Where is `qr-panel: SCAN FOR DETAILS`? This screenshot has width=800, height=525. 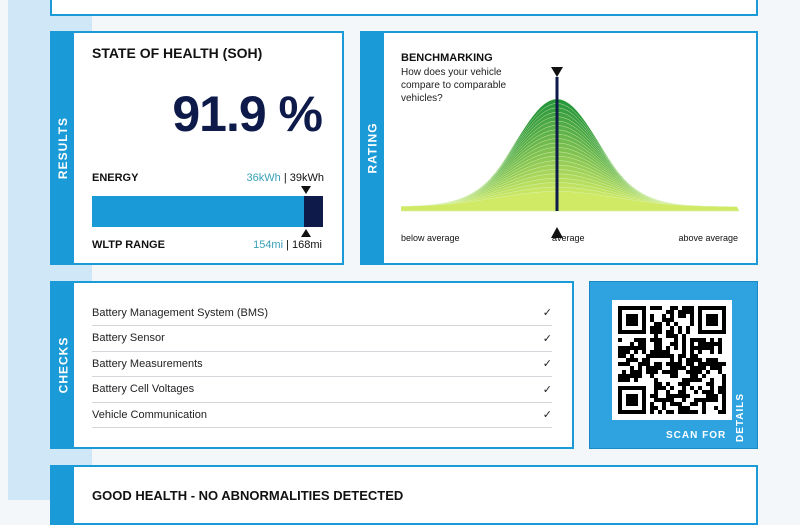 qr-panel: SCAN FOR DETAILS is located at coordinates (673, 365).